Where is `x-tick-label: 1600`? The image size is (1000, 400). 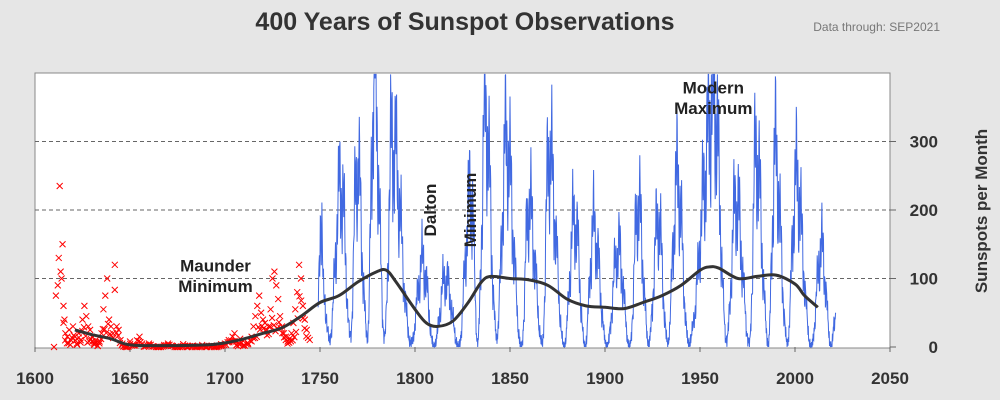 x-tick-label: 1600 is located at coordinates (35, 378).